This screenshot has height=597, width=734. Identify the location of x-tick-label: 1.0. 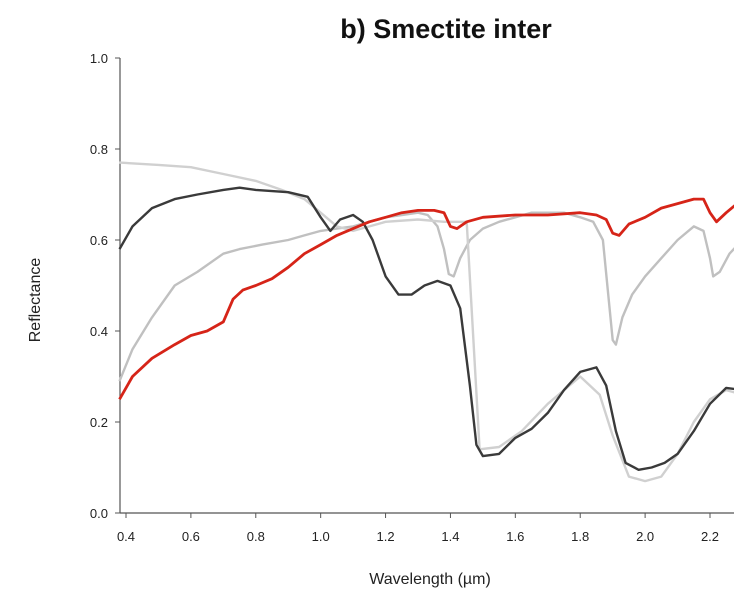
(321, 536).